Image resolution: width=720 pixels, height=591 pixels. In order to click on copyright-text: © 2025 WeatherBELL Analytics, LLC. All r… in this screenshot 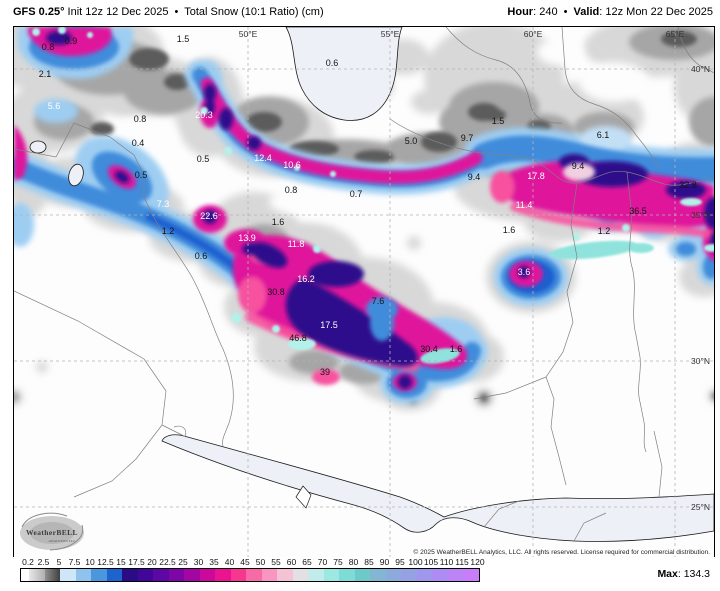, I will do `click(561, 552)`.